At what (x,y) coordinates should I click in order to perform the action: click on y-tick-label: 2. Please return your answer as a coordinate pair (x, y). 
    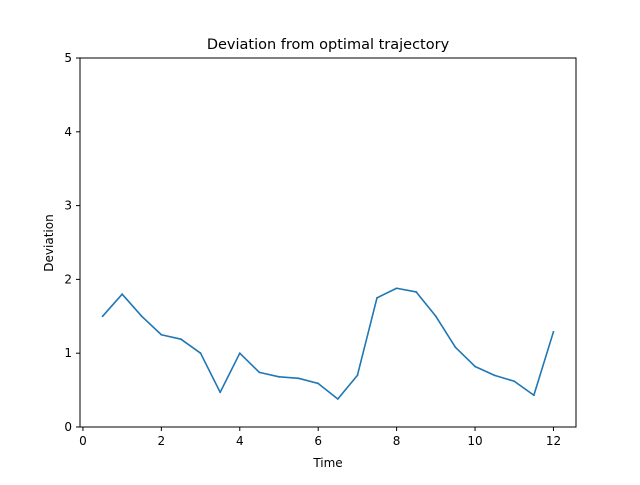
    Looking at the image, I should click on (68, 279).